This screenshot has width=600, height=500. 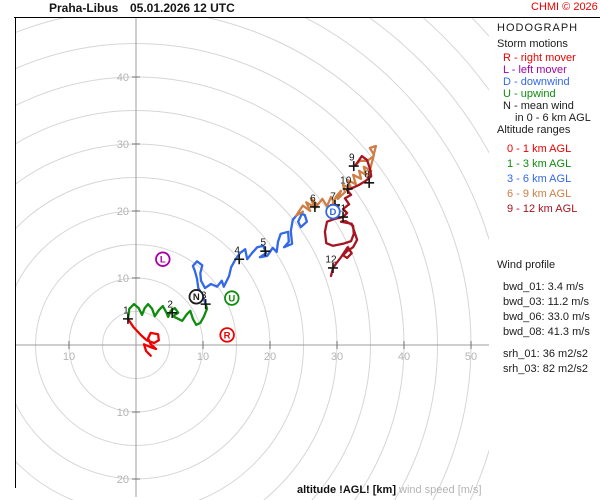 What do you see at coordinates (250, 258) in the screenshot?
I see `trace-3-6-km-AGL` at bounding box center [250, 258].